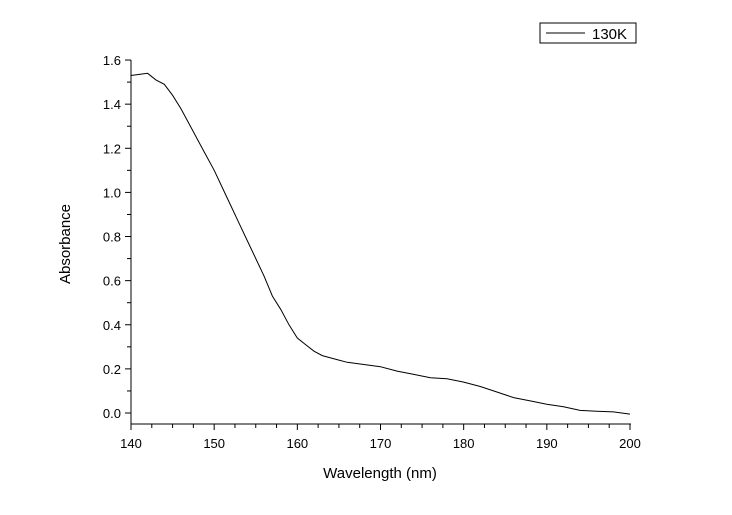 The image size is (732, 515). Describe the element at coordinates (112, 237) in the screenshot. I see `y-tick-label: 0.8` at that location.